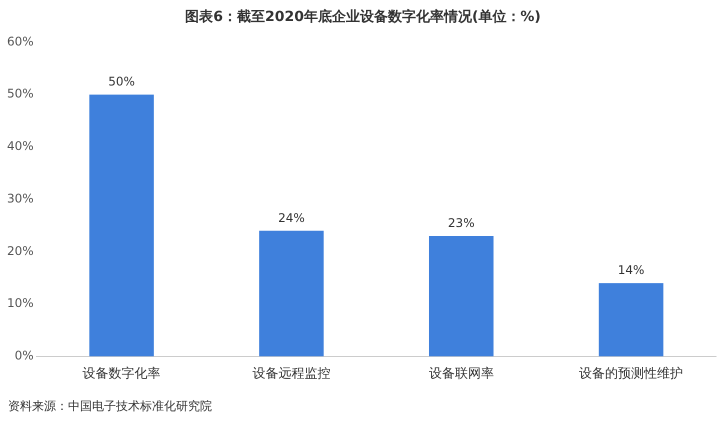 The height and width of the screenshot is (425, 726). I want to click on data-label: 23%, so click(461, 223).